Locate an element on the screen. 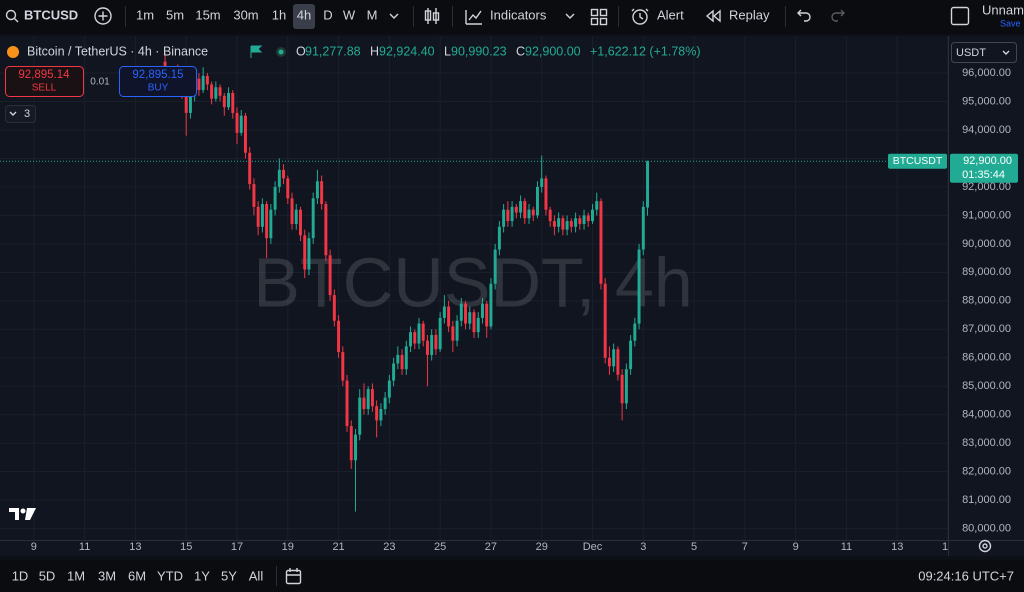 Image resolution: width=1024 pixels, height=592 pixels. layout-name: Unnam is located at coordinates (1003, 9).